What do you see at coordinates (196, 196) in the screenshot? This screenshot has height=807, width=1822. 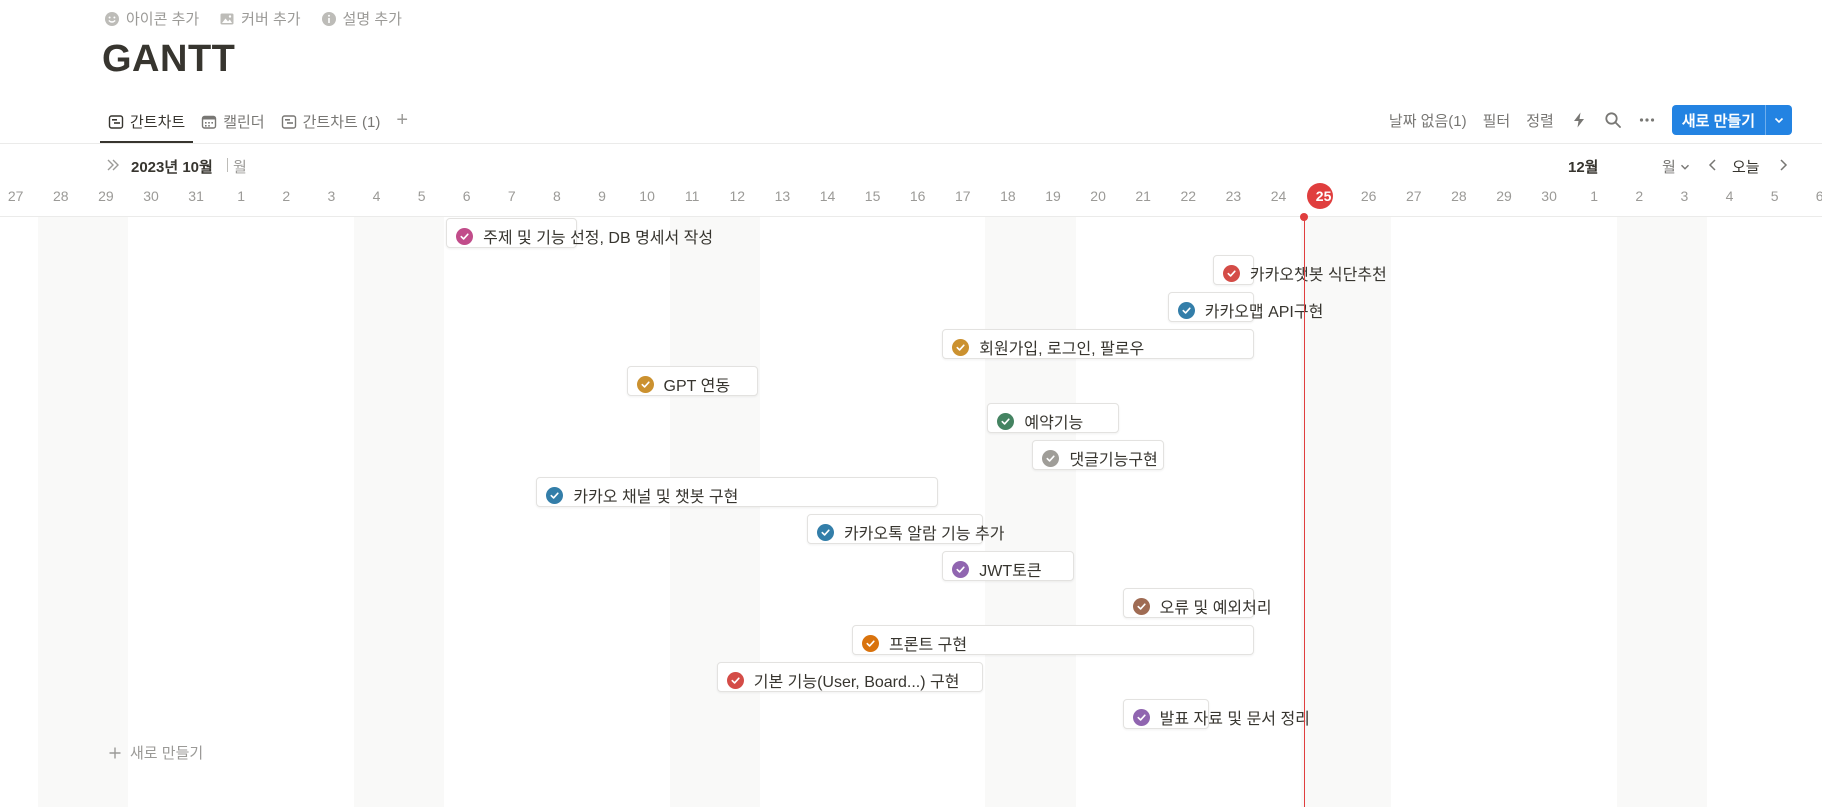 I see `day-label: 31` at bounding box center [196, 196].